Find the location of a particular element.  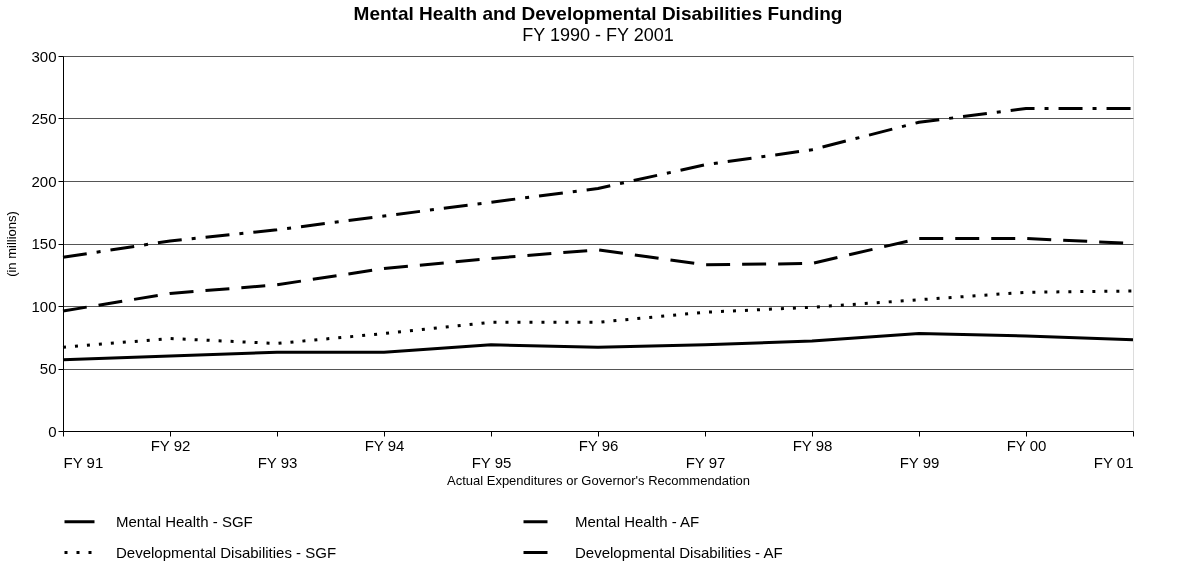

x-tick-label: FY 98 is located at coordinates (812, 445).